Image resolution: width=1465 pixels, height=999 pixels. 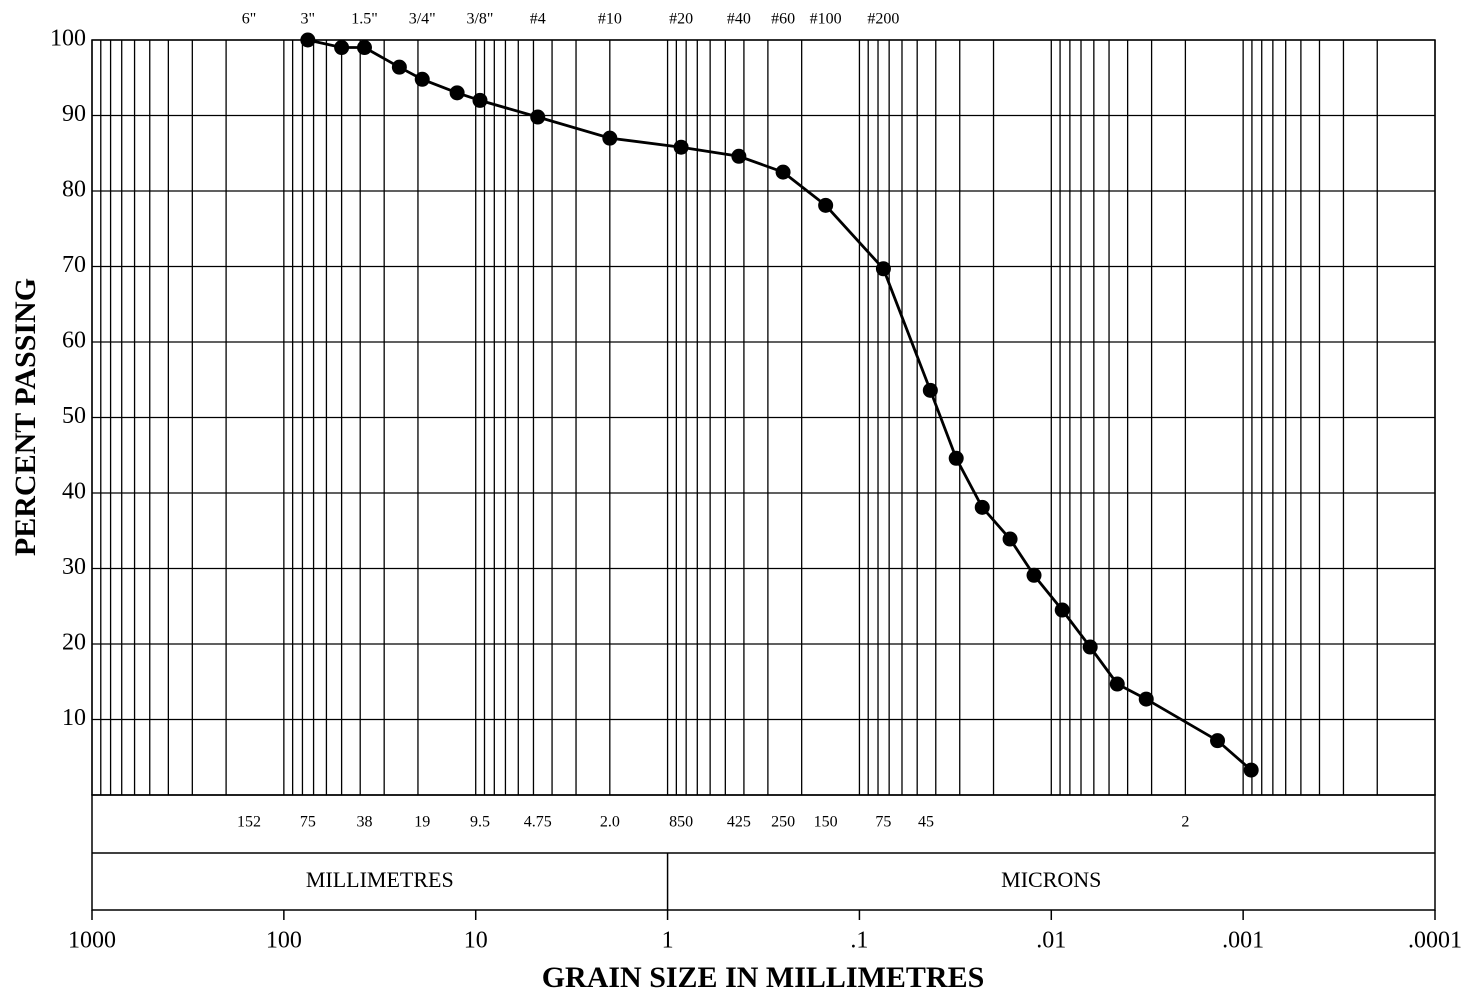 What do you see at coordinates (364, 822) in the screenshot?
I see `size-label: 38` at bounding box center [364, 822].